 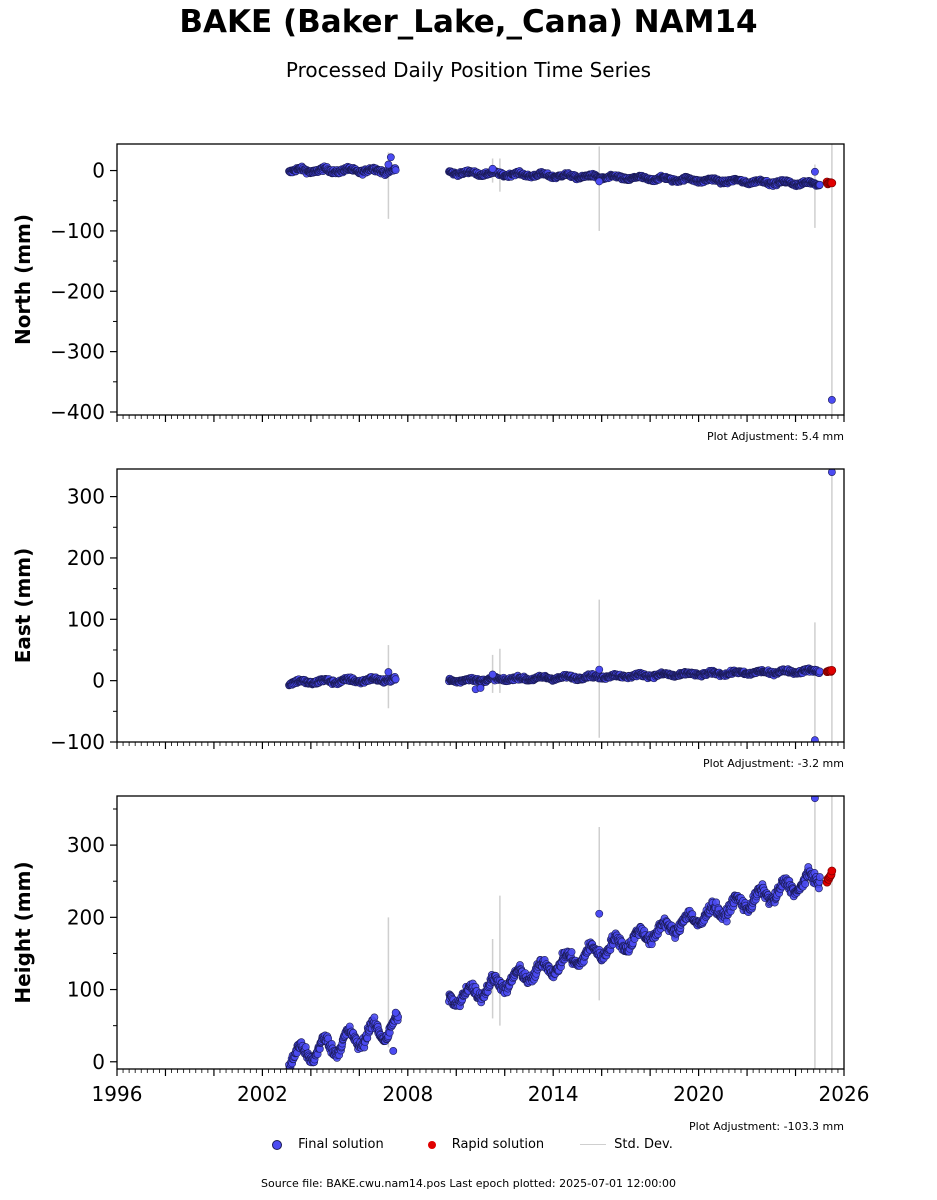 What do you see at coordinates (23, 932) in the screenshot?
I see `y-axis-label: Height (mm)` at bounding box center [23, 932].